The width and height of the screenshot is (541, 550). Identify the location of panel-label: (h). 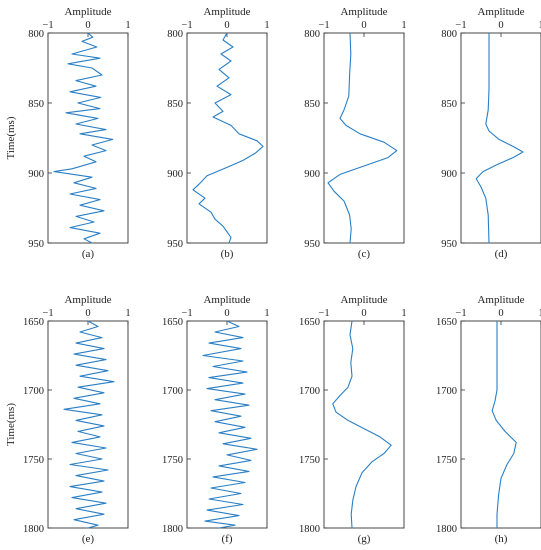
(501, 539).